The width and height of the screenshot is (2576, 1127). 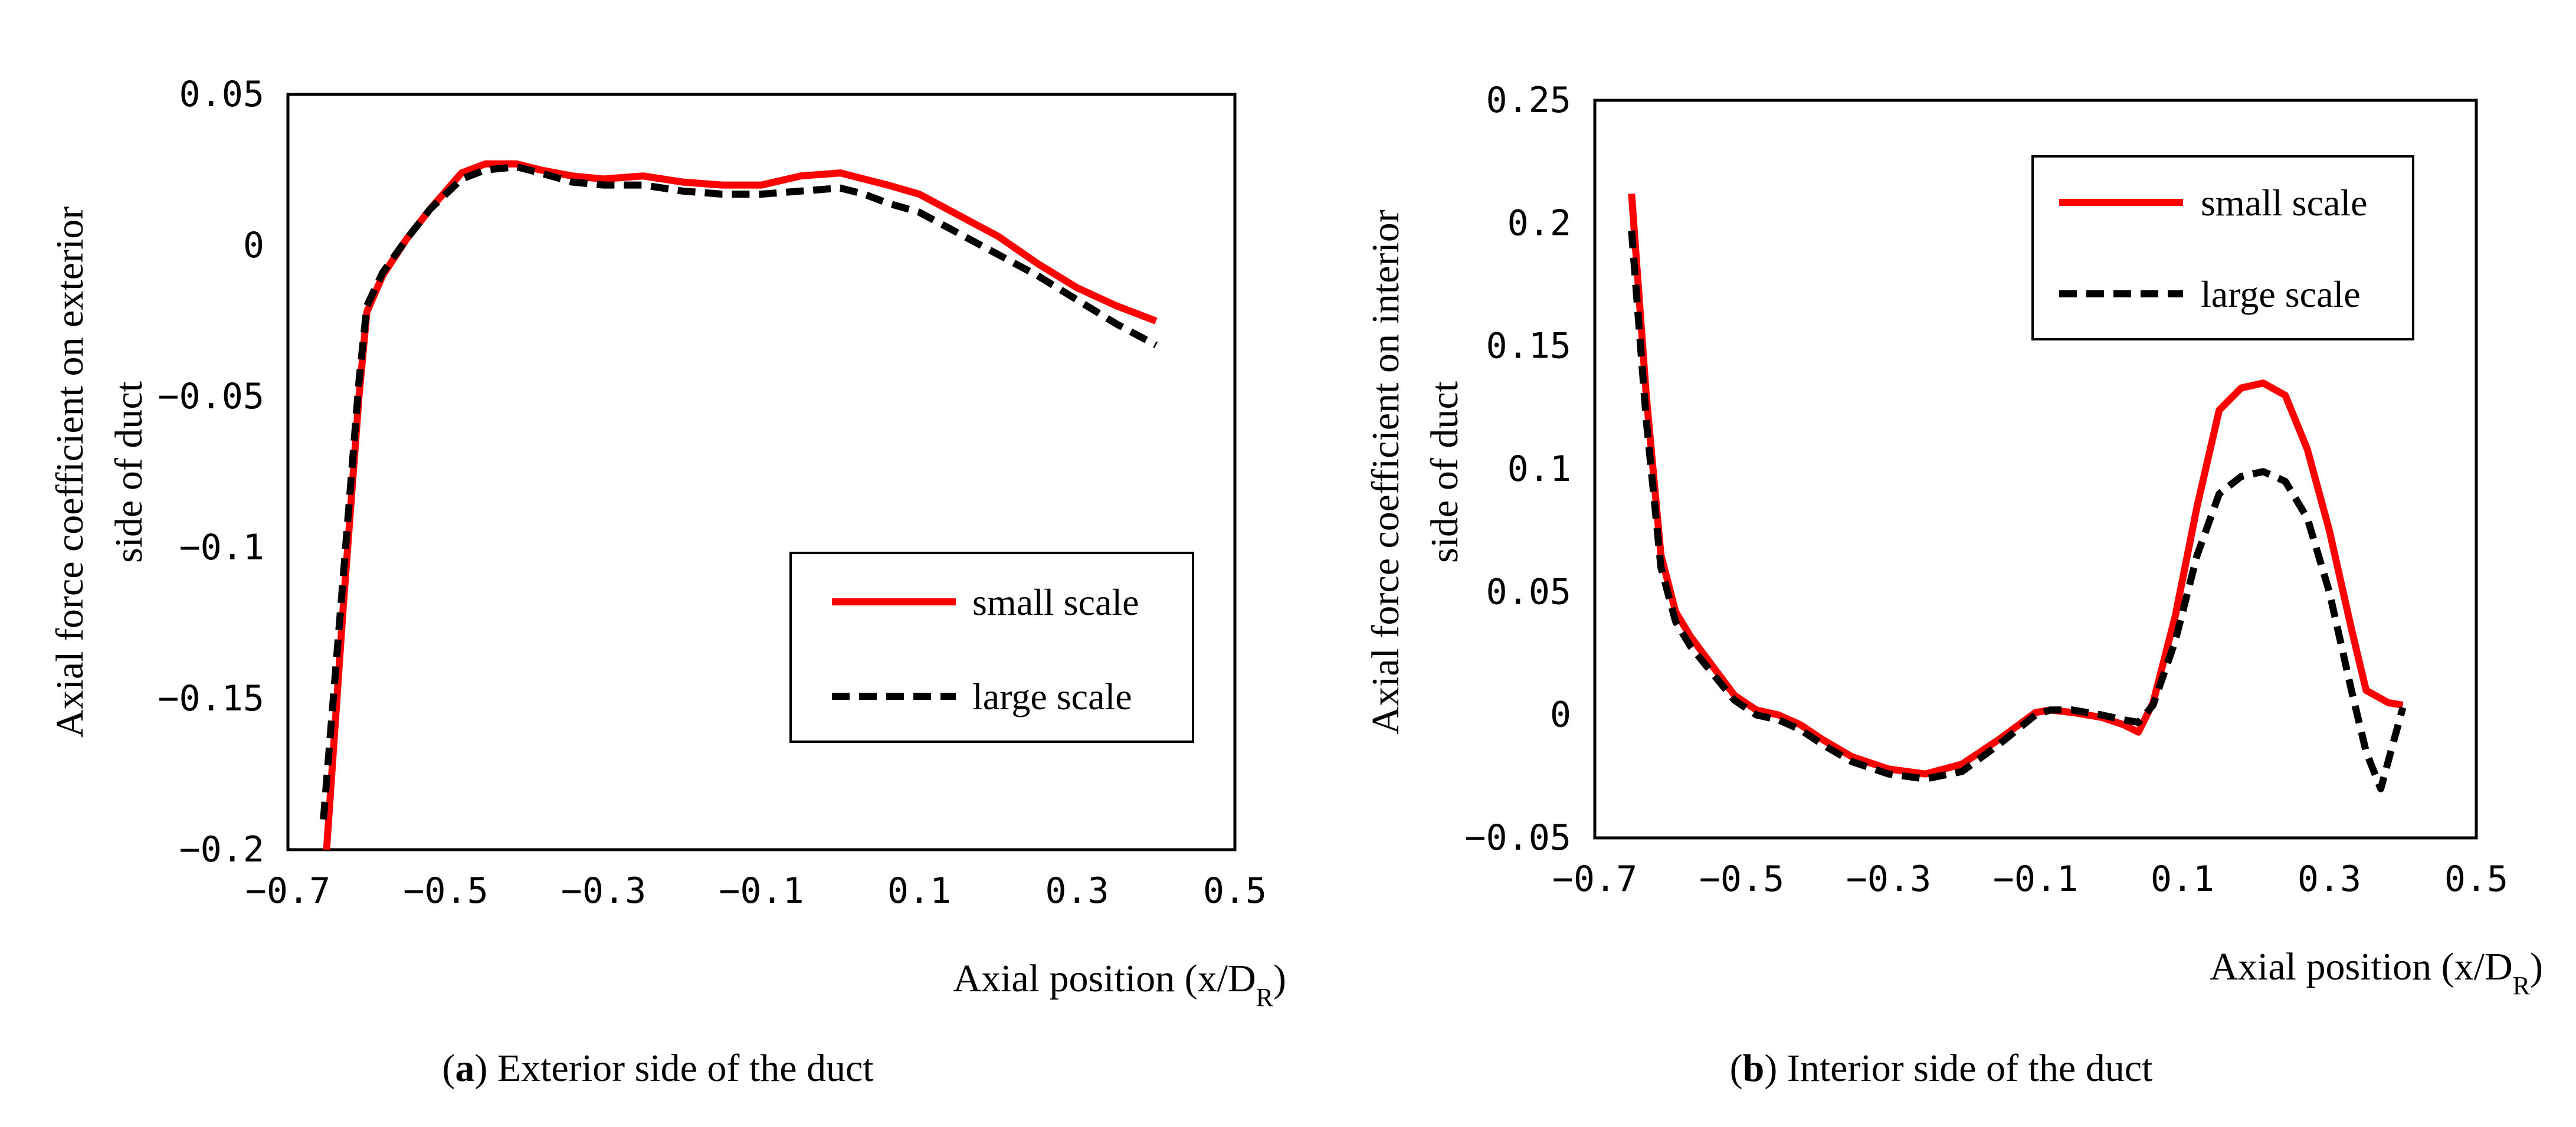 I want to click on y-ticks-a: 0.05 0 −0.05 −0.1 −0.15 −0.2, so click(x=211, y=472).